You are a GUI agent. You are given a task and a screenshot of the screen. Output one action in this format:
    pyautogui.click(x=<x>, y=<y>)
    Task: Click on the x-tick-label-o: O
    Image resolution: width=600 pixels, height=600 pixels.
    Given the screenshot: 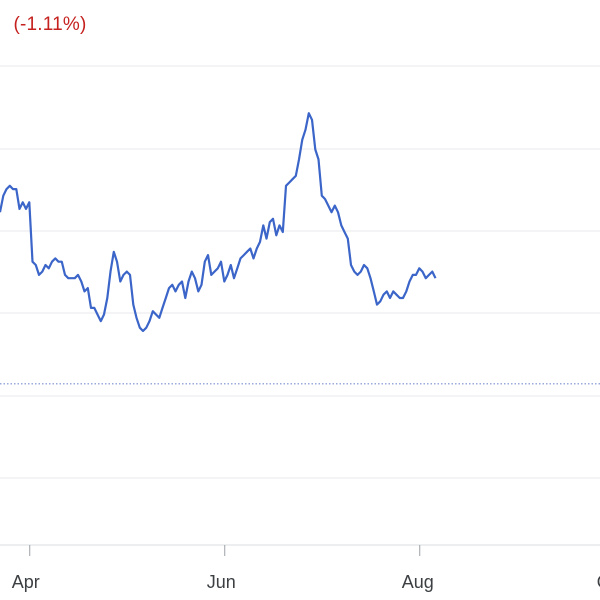 What is the action you would take?
    pyautogui.click(x=598, y=582)
    